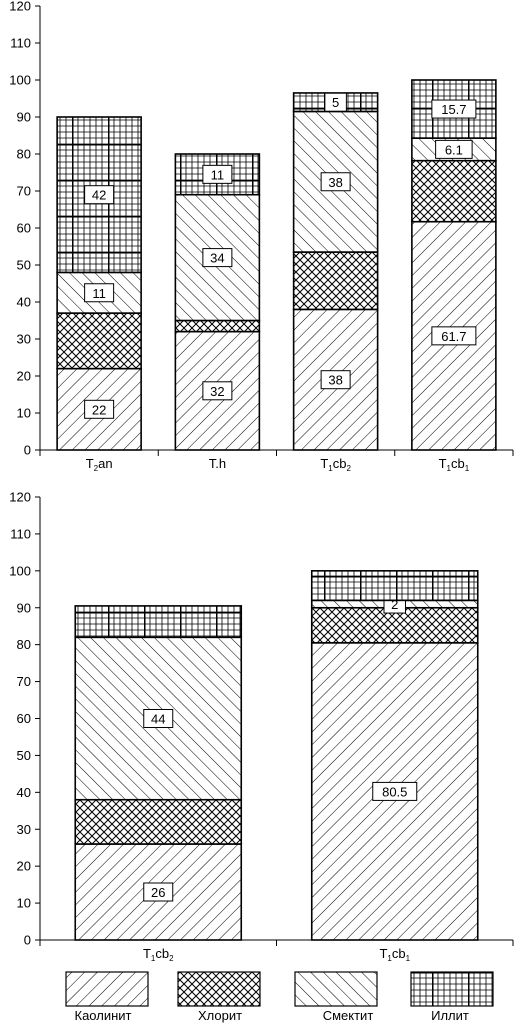  Describe the element at coordinates (336, 989) in the screenshot. I see `legend-swatch-smectite` at that location.